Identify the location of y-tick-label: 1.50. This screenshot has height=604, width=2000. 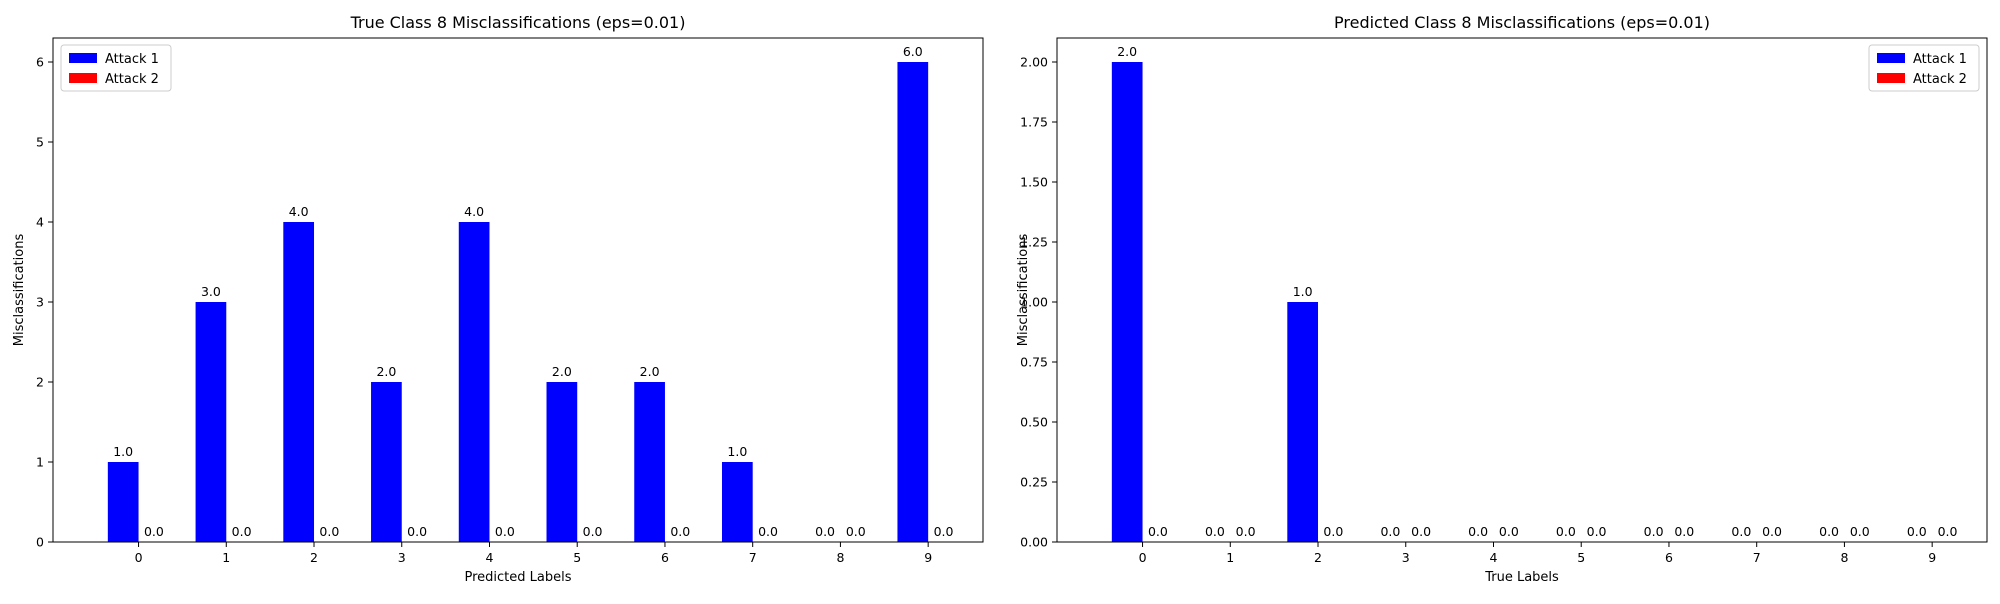
(1034, 182).